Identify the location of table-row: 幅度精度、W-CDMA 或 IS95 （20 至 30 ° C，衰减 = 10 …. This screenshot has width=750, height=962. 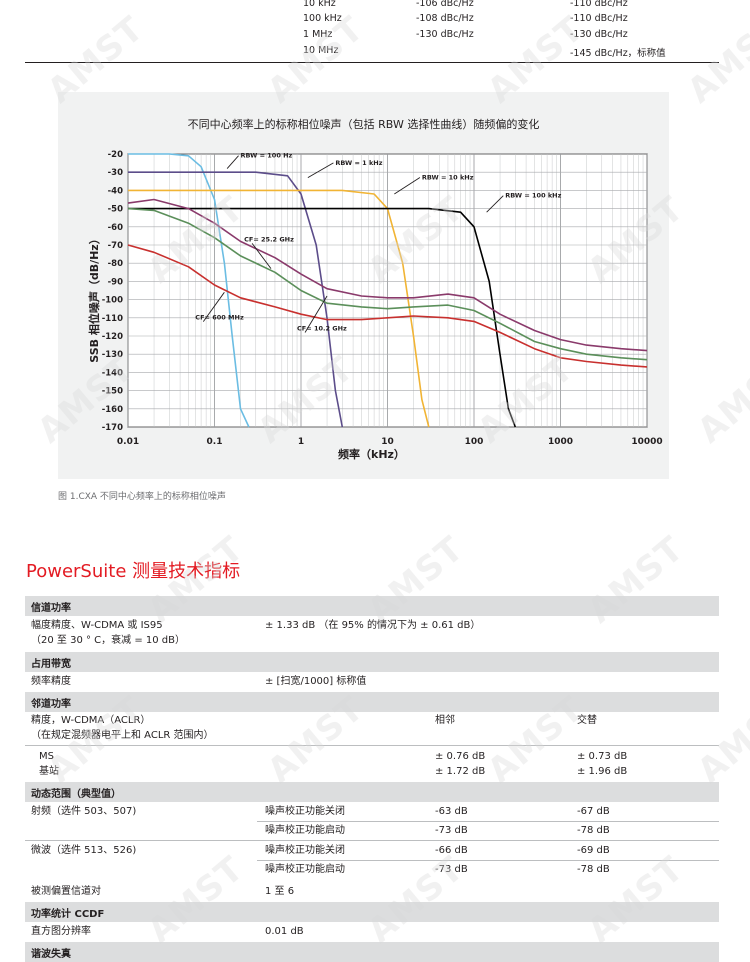
(372, 634).